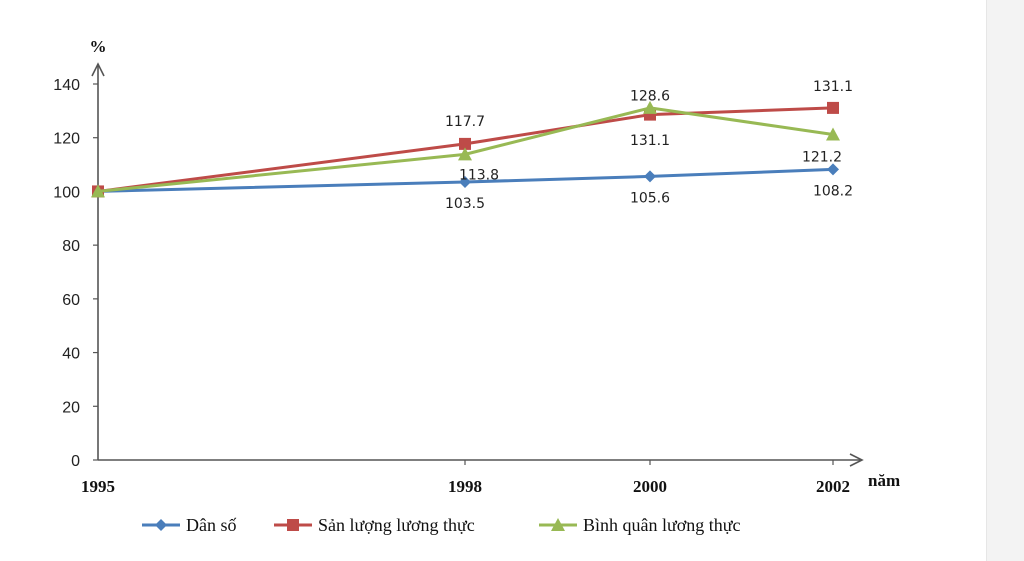 The width and height of the screenshot is (1024, 561). Describe the element at coordinates (75, 461) in the screenshot. I see `y-tick-label: 0` at that location.